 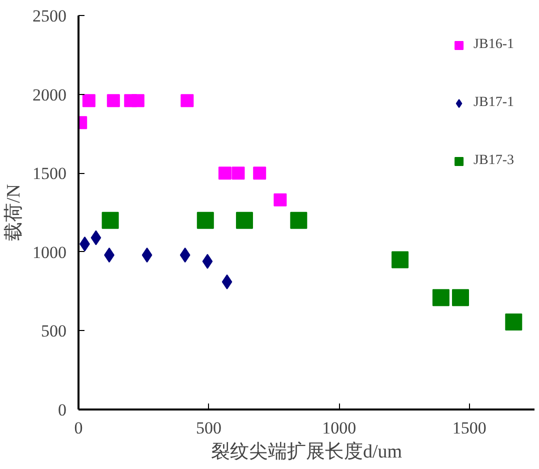 What do you see at coordinates (494, 103) in the screenshot?
I see `legend-label: JB17-1` at bounding box center [494, 103].